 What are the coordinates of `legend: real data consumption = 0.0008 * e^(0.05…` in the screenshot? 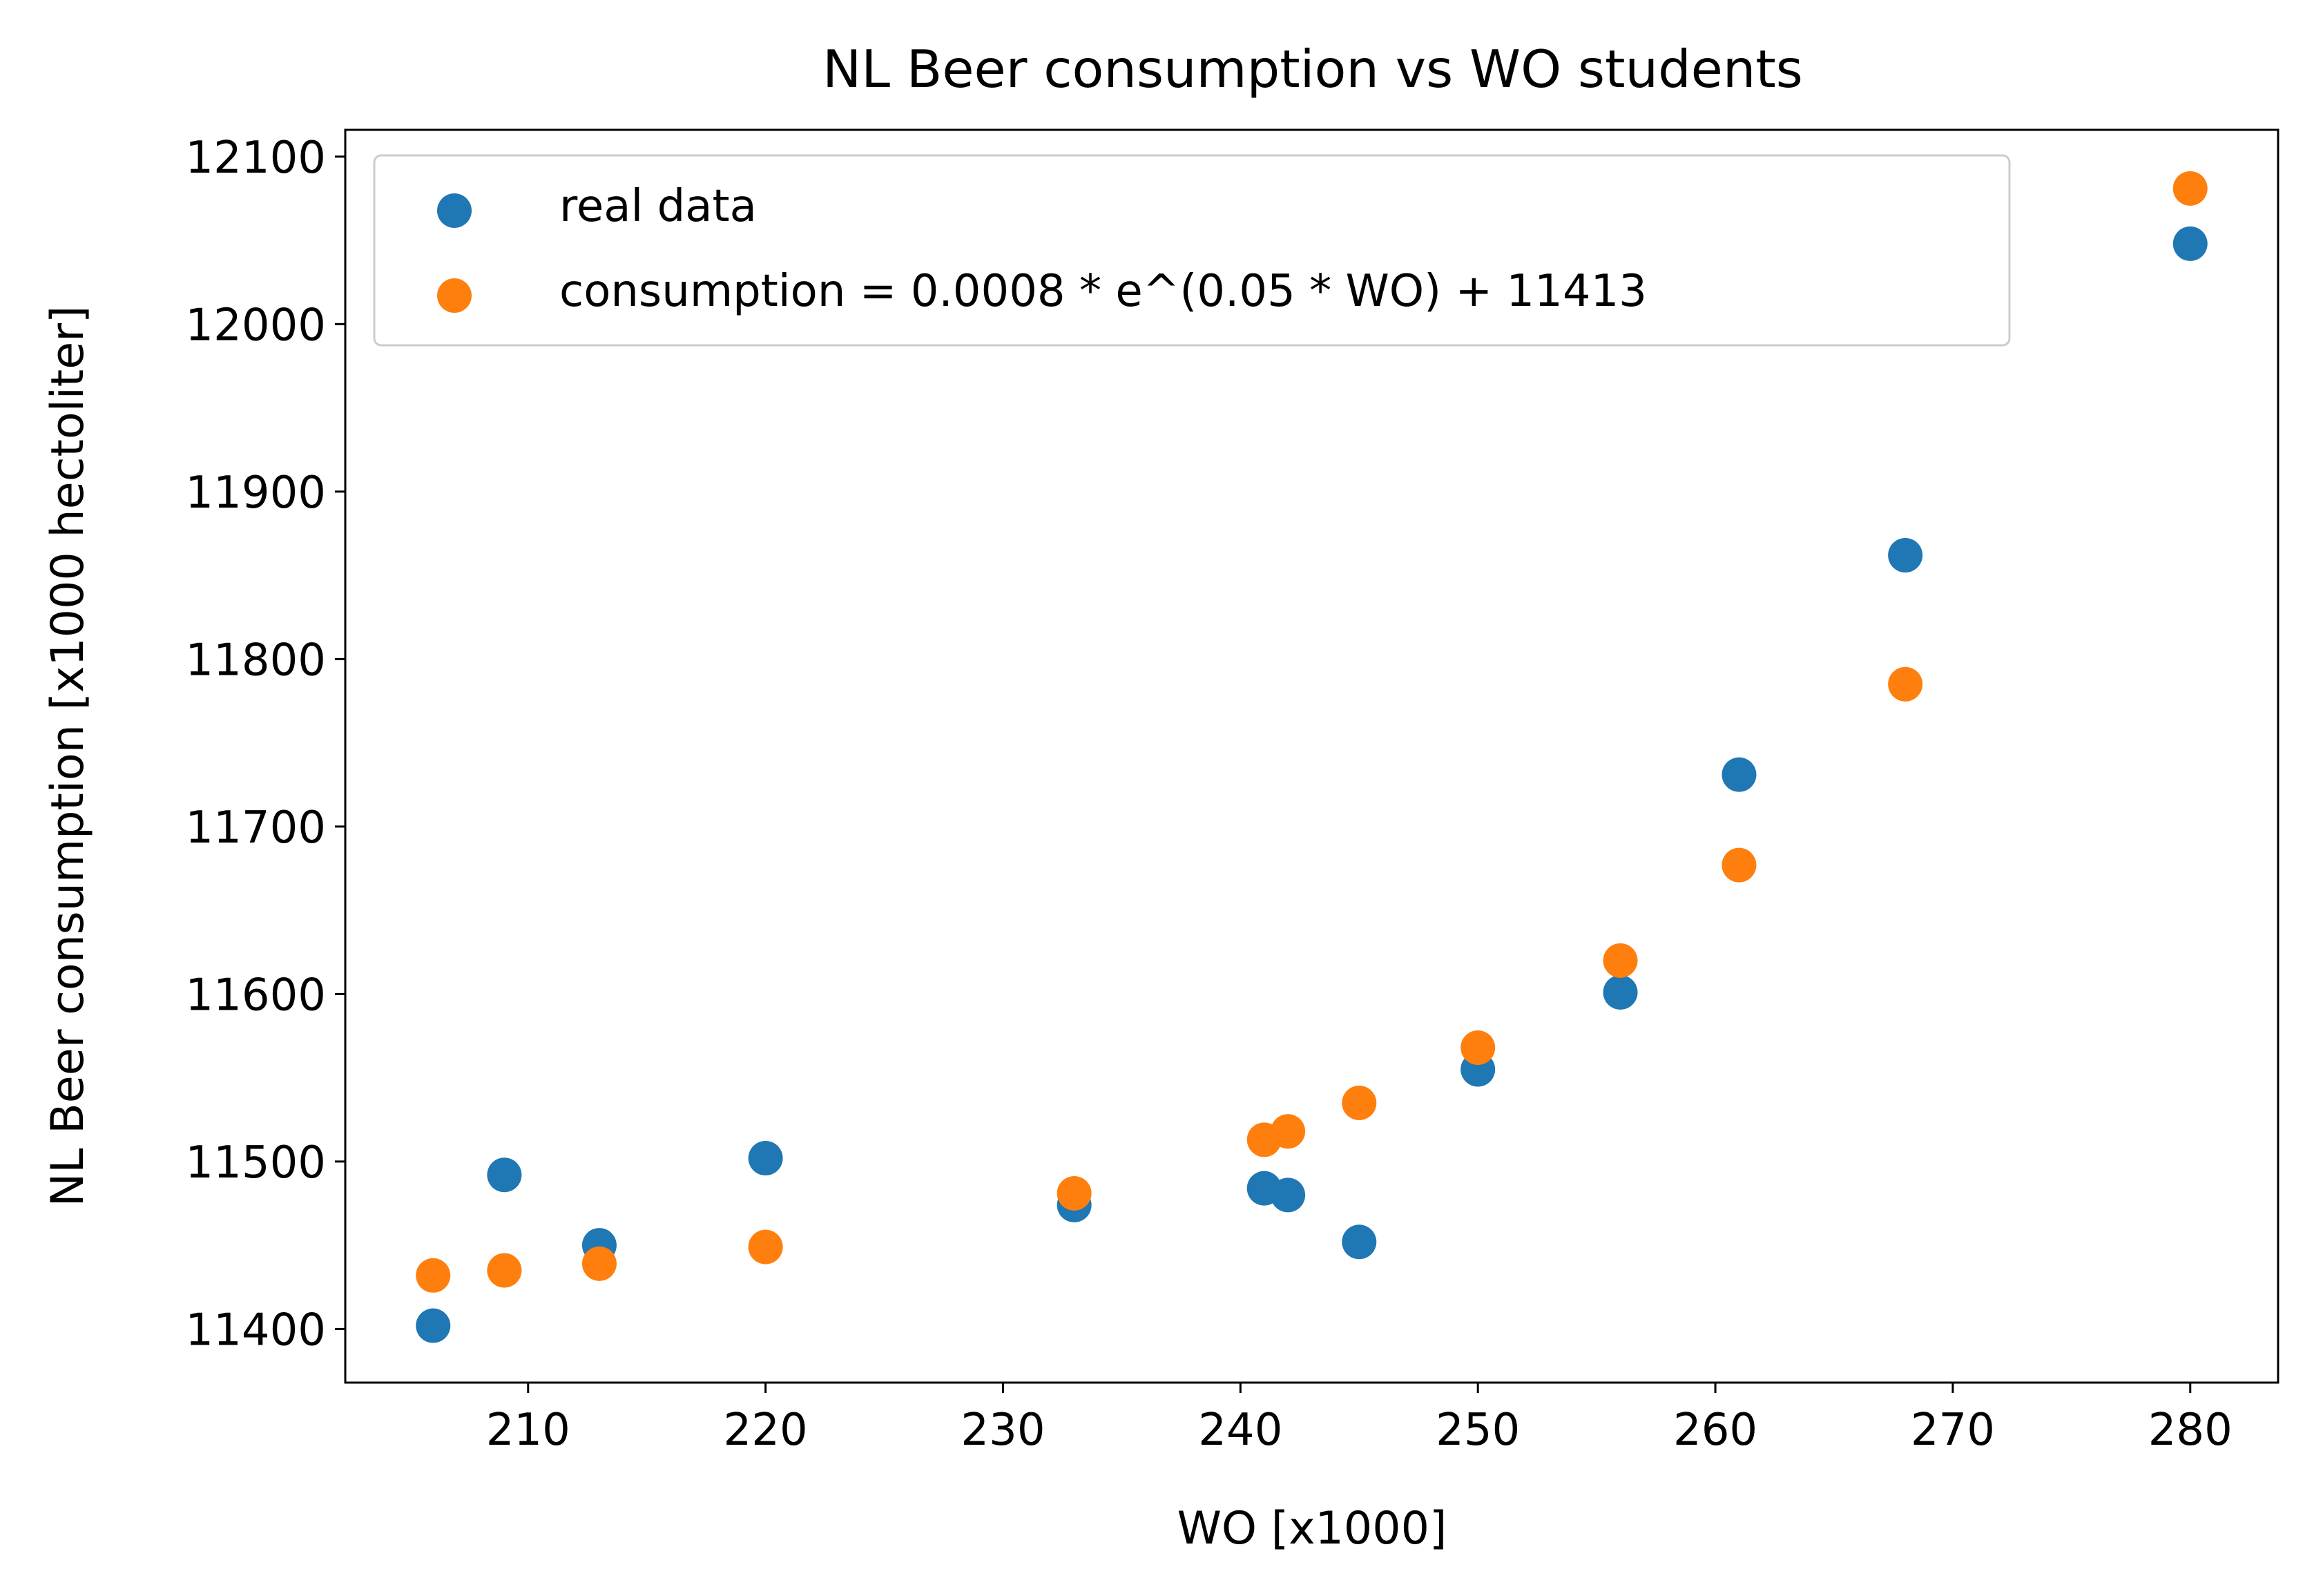 It's located at (1192, 250).